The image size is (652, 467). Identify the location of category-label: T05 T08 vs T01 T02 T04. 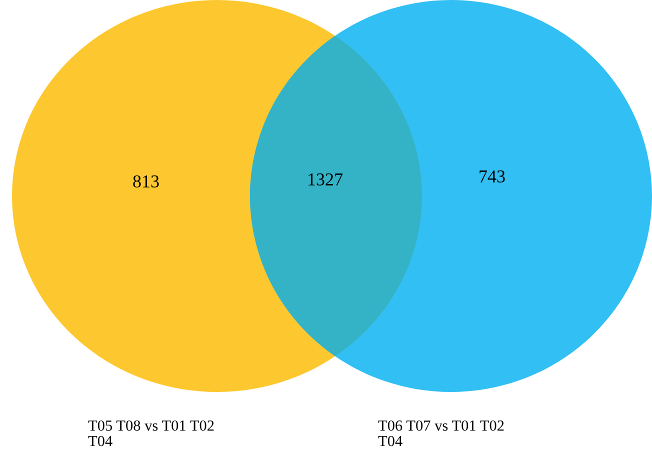
(151, 433).